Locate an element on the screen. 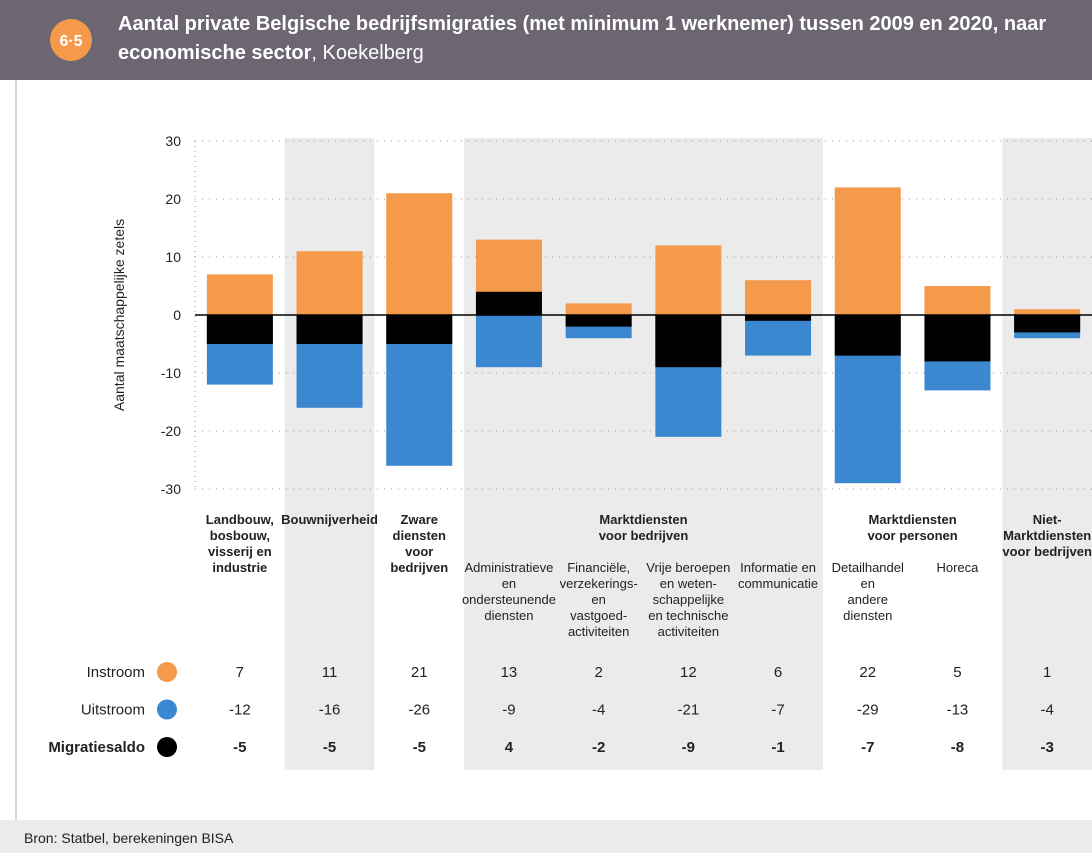 This screenshot has height=858, width=1092. value-label: 5 is located at coordinates (957, 672).